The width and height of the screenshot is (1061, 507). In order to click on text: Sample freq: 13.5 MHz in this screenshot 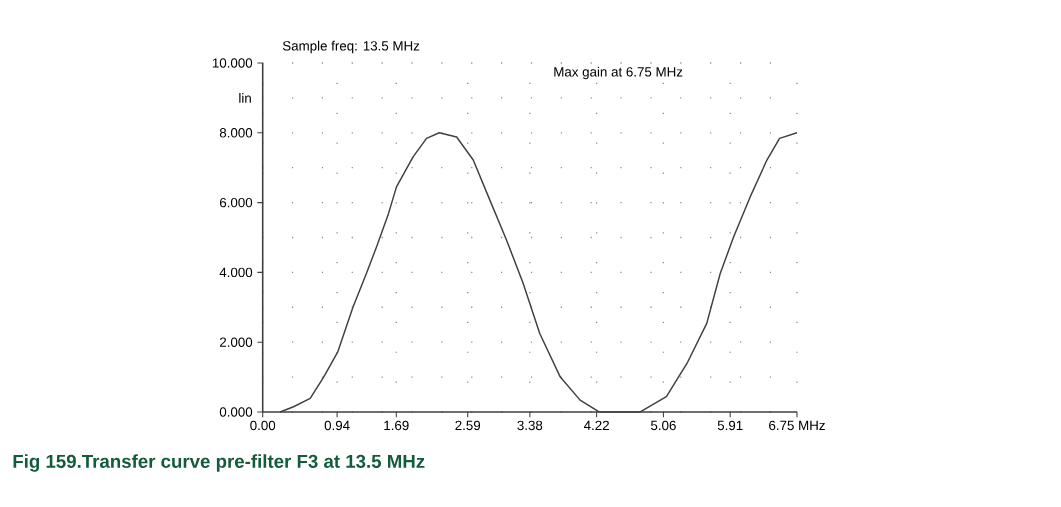, I will do `click(351, 47)`.